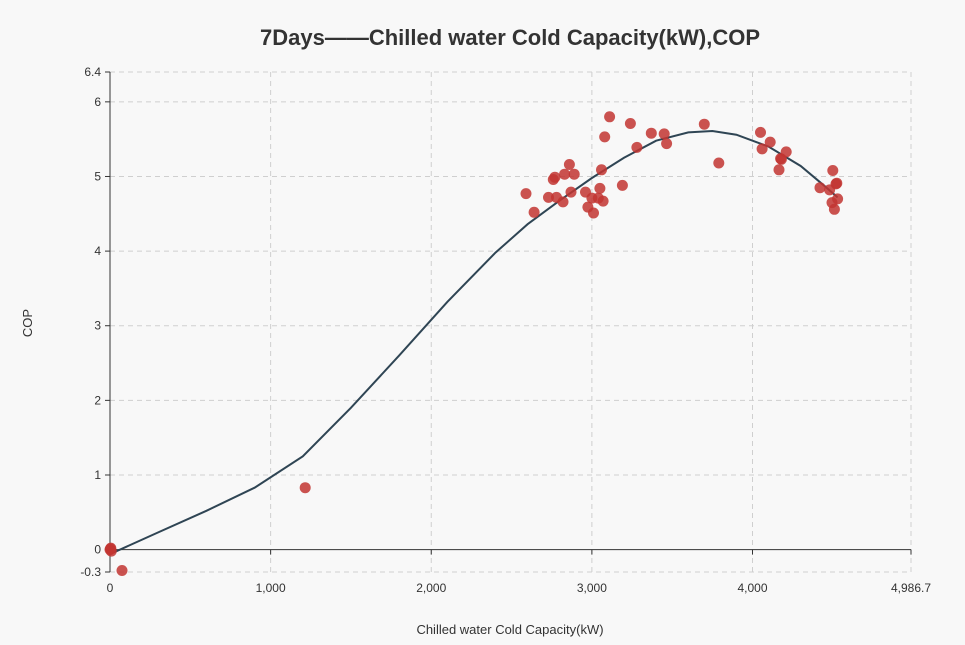 The image size is (965, 645). I want to click on x-tick-label: 3,000, so click(592, 588).